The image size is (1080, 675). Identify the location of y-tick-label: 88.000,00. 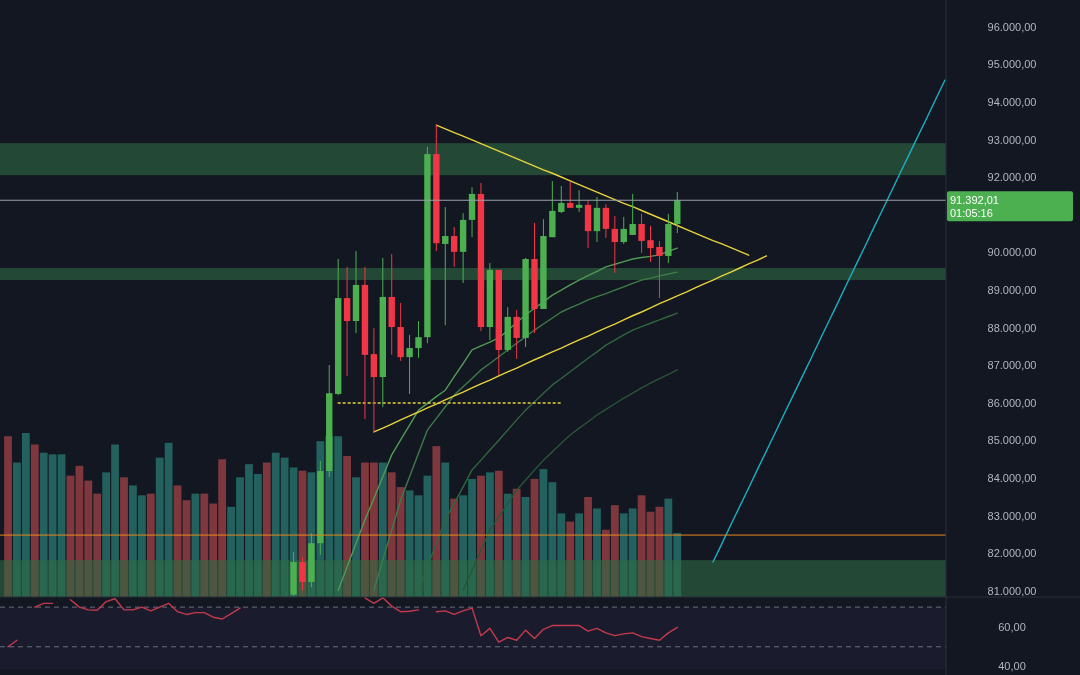
(1012, 327).